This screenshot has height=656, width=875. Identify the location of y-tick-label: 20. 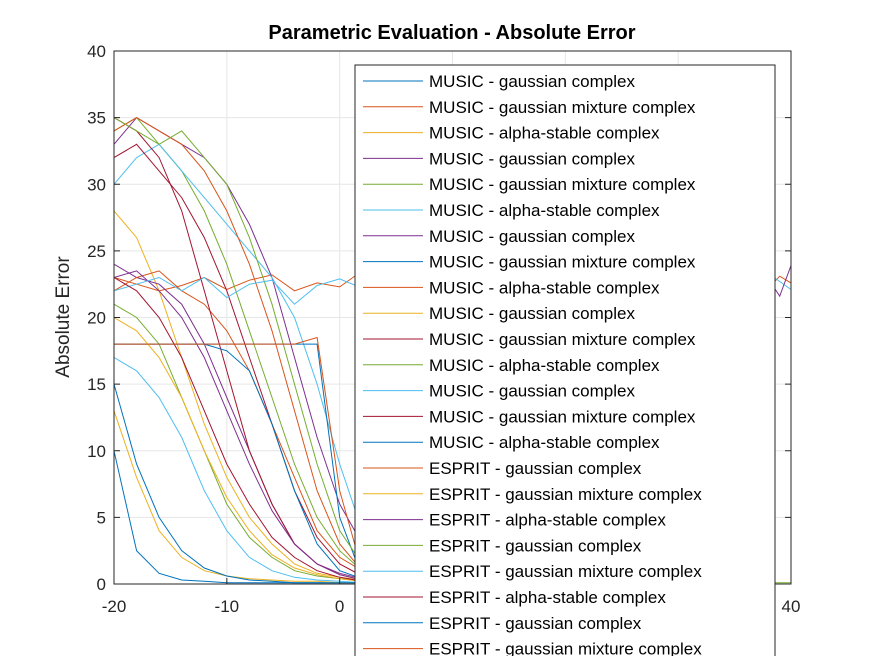
(96, 318).